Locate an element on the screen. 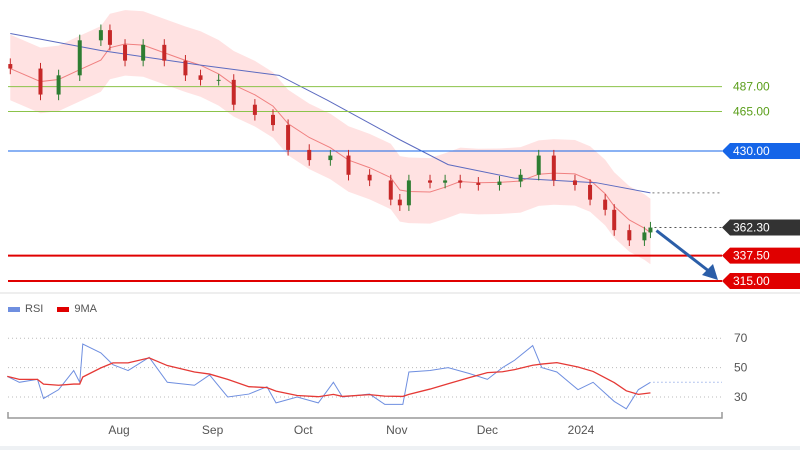 The width and height of the screenshot is (800, 450). rsi-tick-label: 50 is located at coordinates (741, 368).